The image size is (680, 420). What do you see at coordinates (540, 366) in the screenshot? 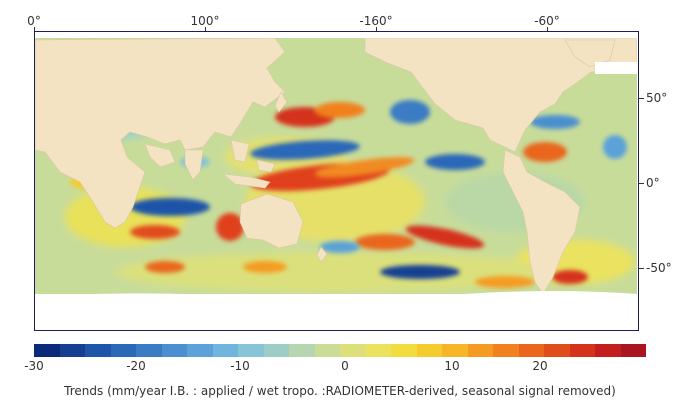
I see `colorbar-label: 20` at bounding box center [540, 366].